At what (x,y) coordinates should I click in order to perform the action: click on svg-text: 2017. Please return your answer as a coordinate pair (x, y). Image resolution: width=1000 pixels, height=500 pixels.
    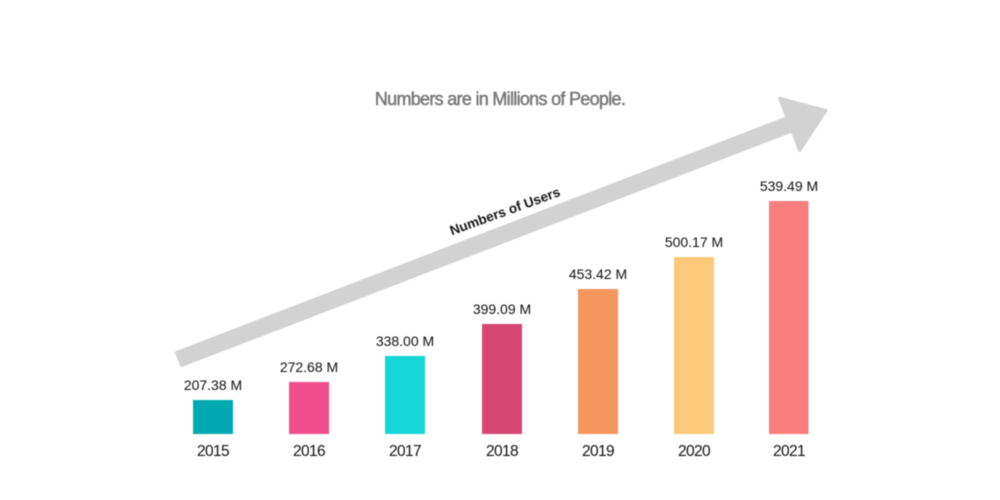
    Looking at the image, I should click on (405, 451).